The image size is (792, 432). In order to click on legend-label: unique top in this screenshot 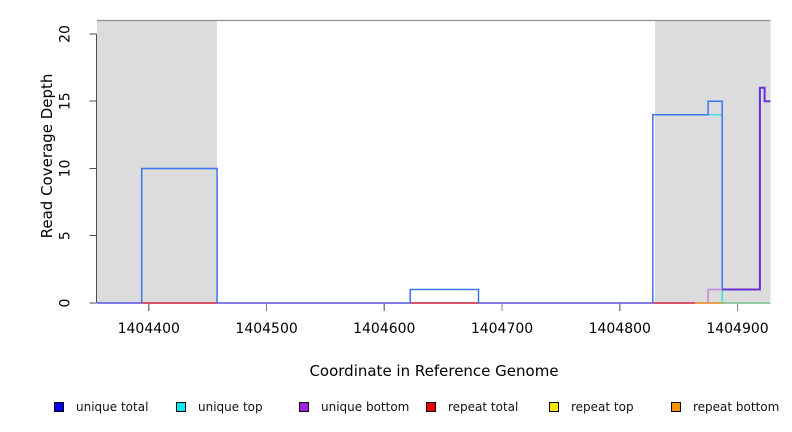, I will do `click(230, 407)`.